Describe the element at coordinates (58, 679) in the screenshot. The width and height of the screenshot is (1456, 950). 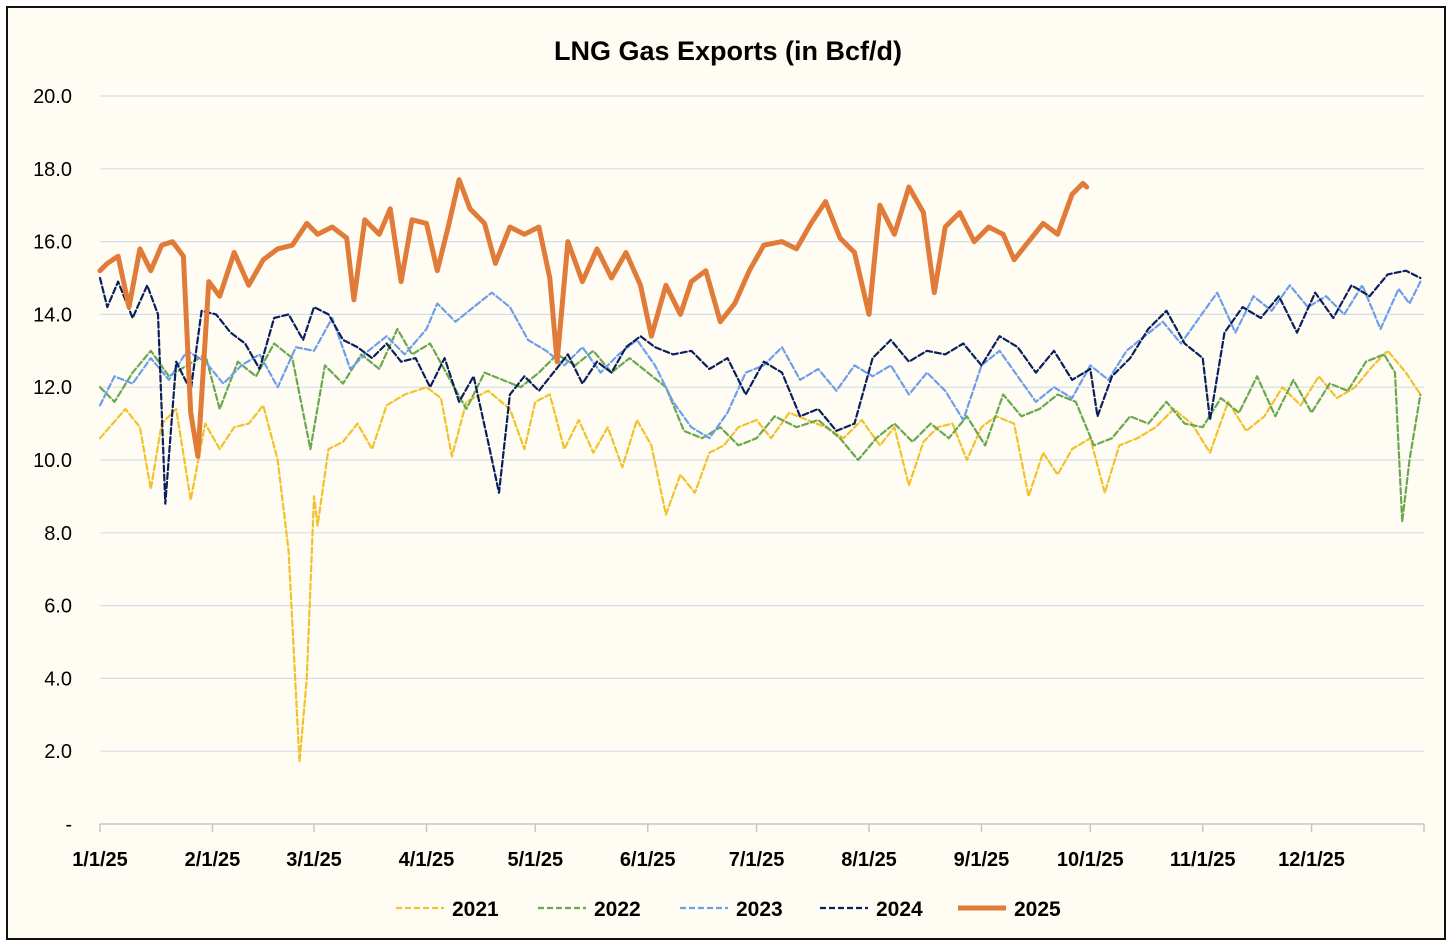
I see `y-tick-label: 4.0` at that location.